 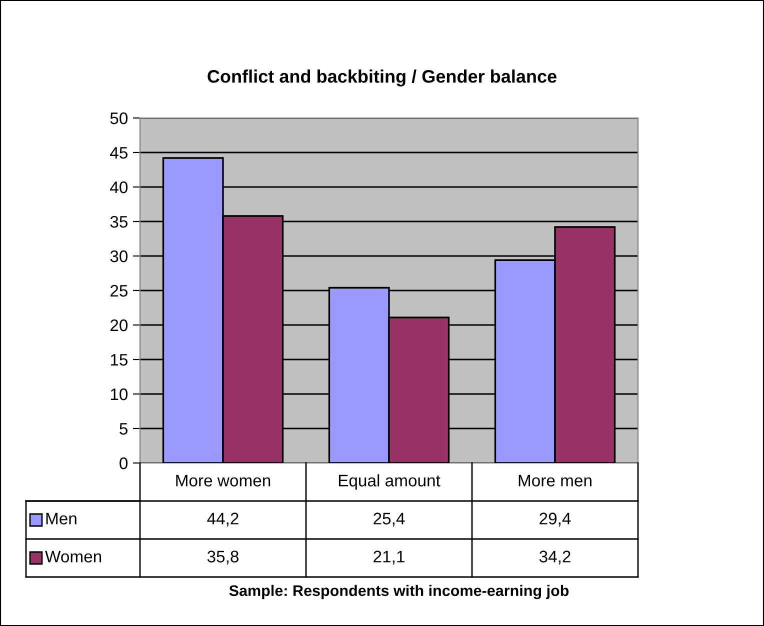 What do you see at coordinates (119, 394) in the screenshot?
I see `y-tick-label: 10` at bounding box center [119, 394].